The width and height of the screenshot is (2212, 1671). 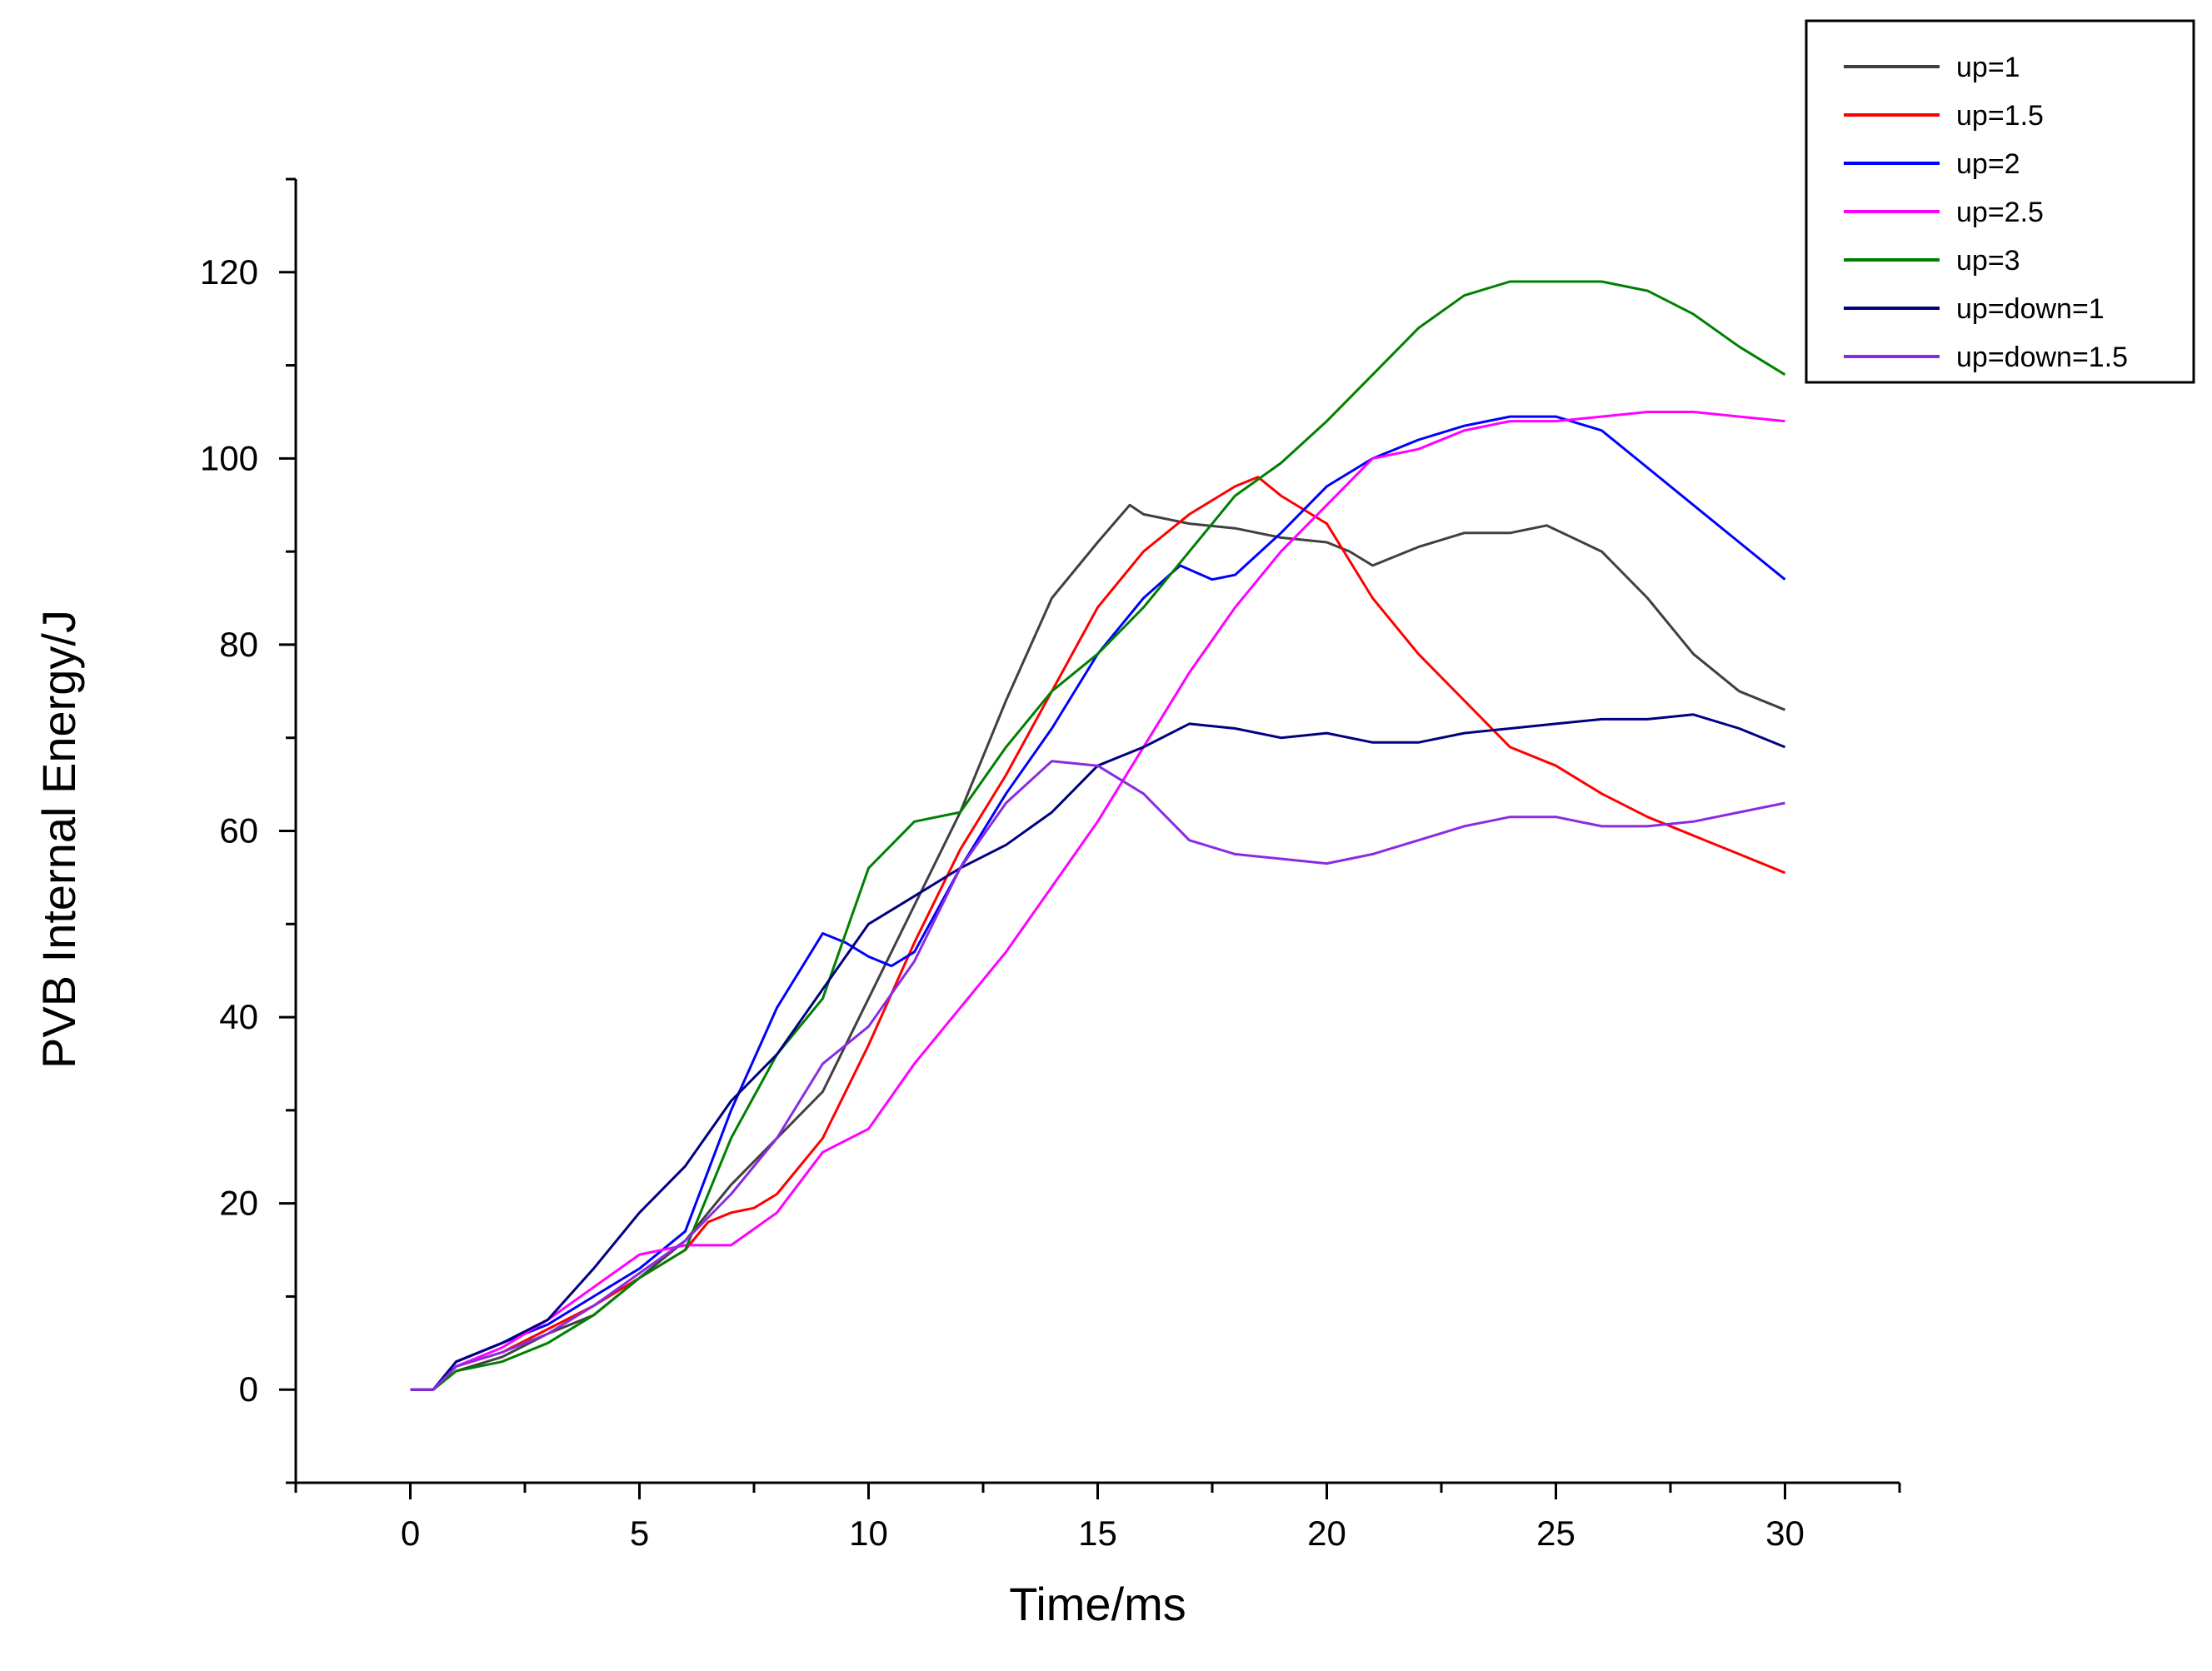 I want to click on y-tick-label: 80, so click(x=239, y=644).